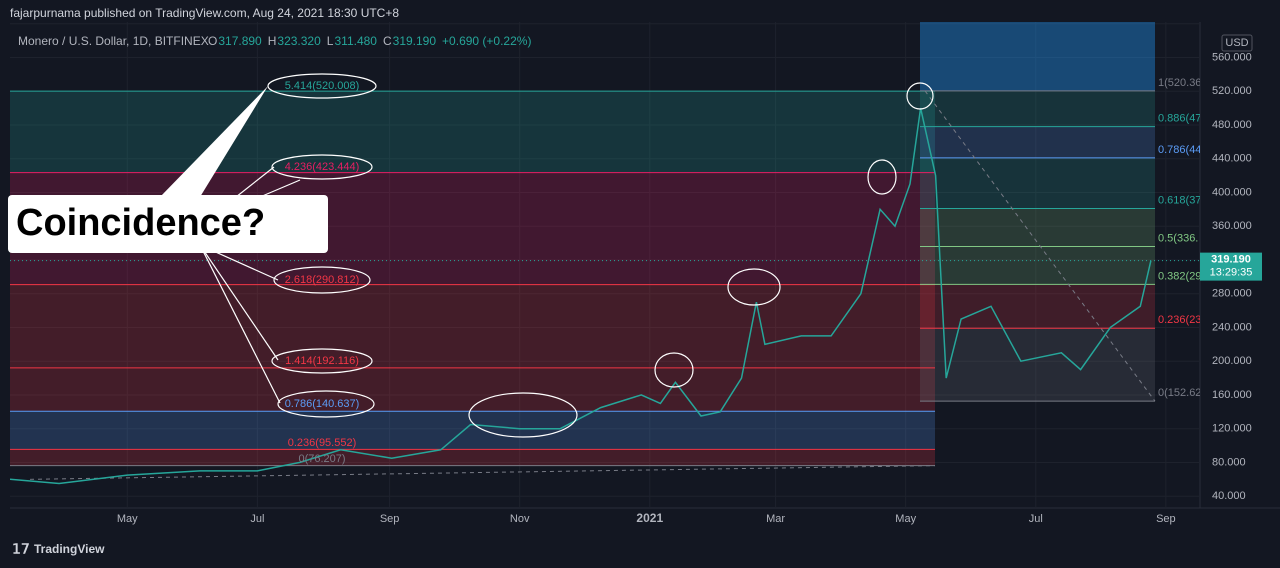 This screenshot has width=1280, height=568. Describe the element at coordinates (1229, 496) in the screenshot. I see `y-tick-label: 40.000` at that location.